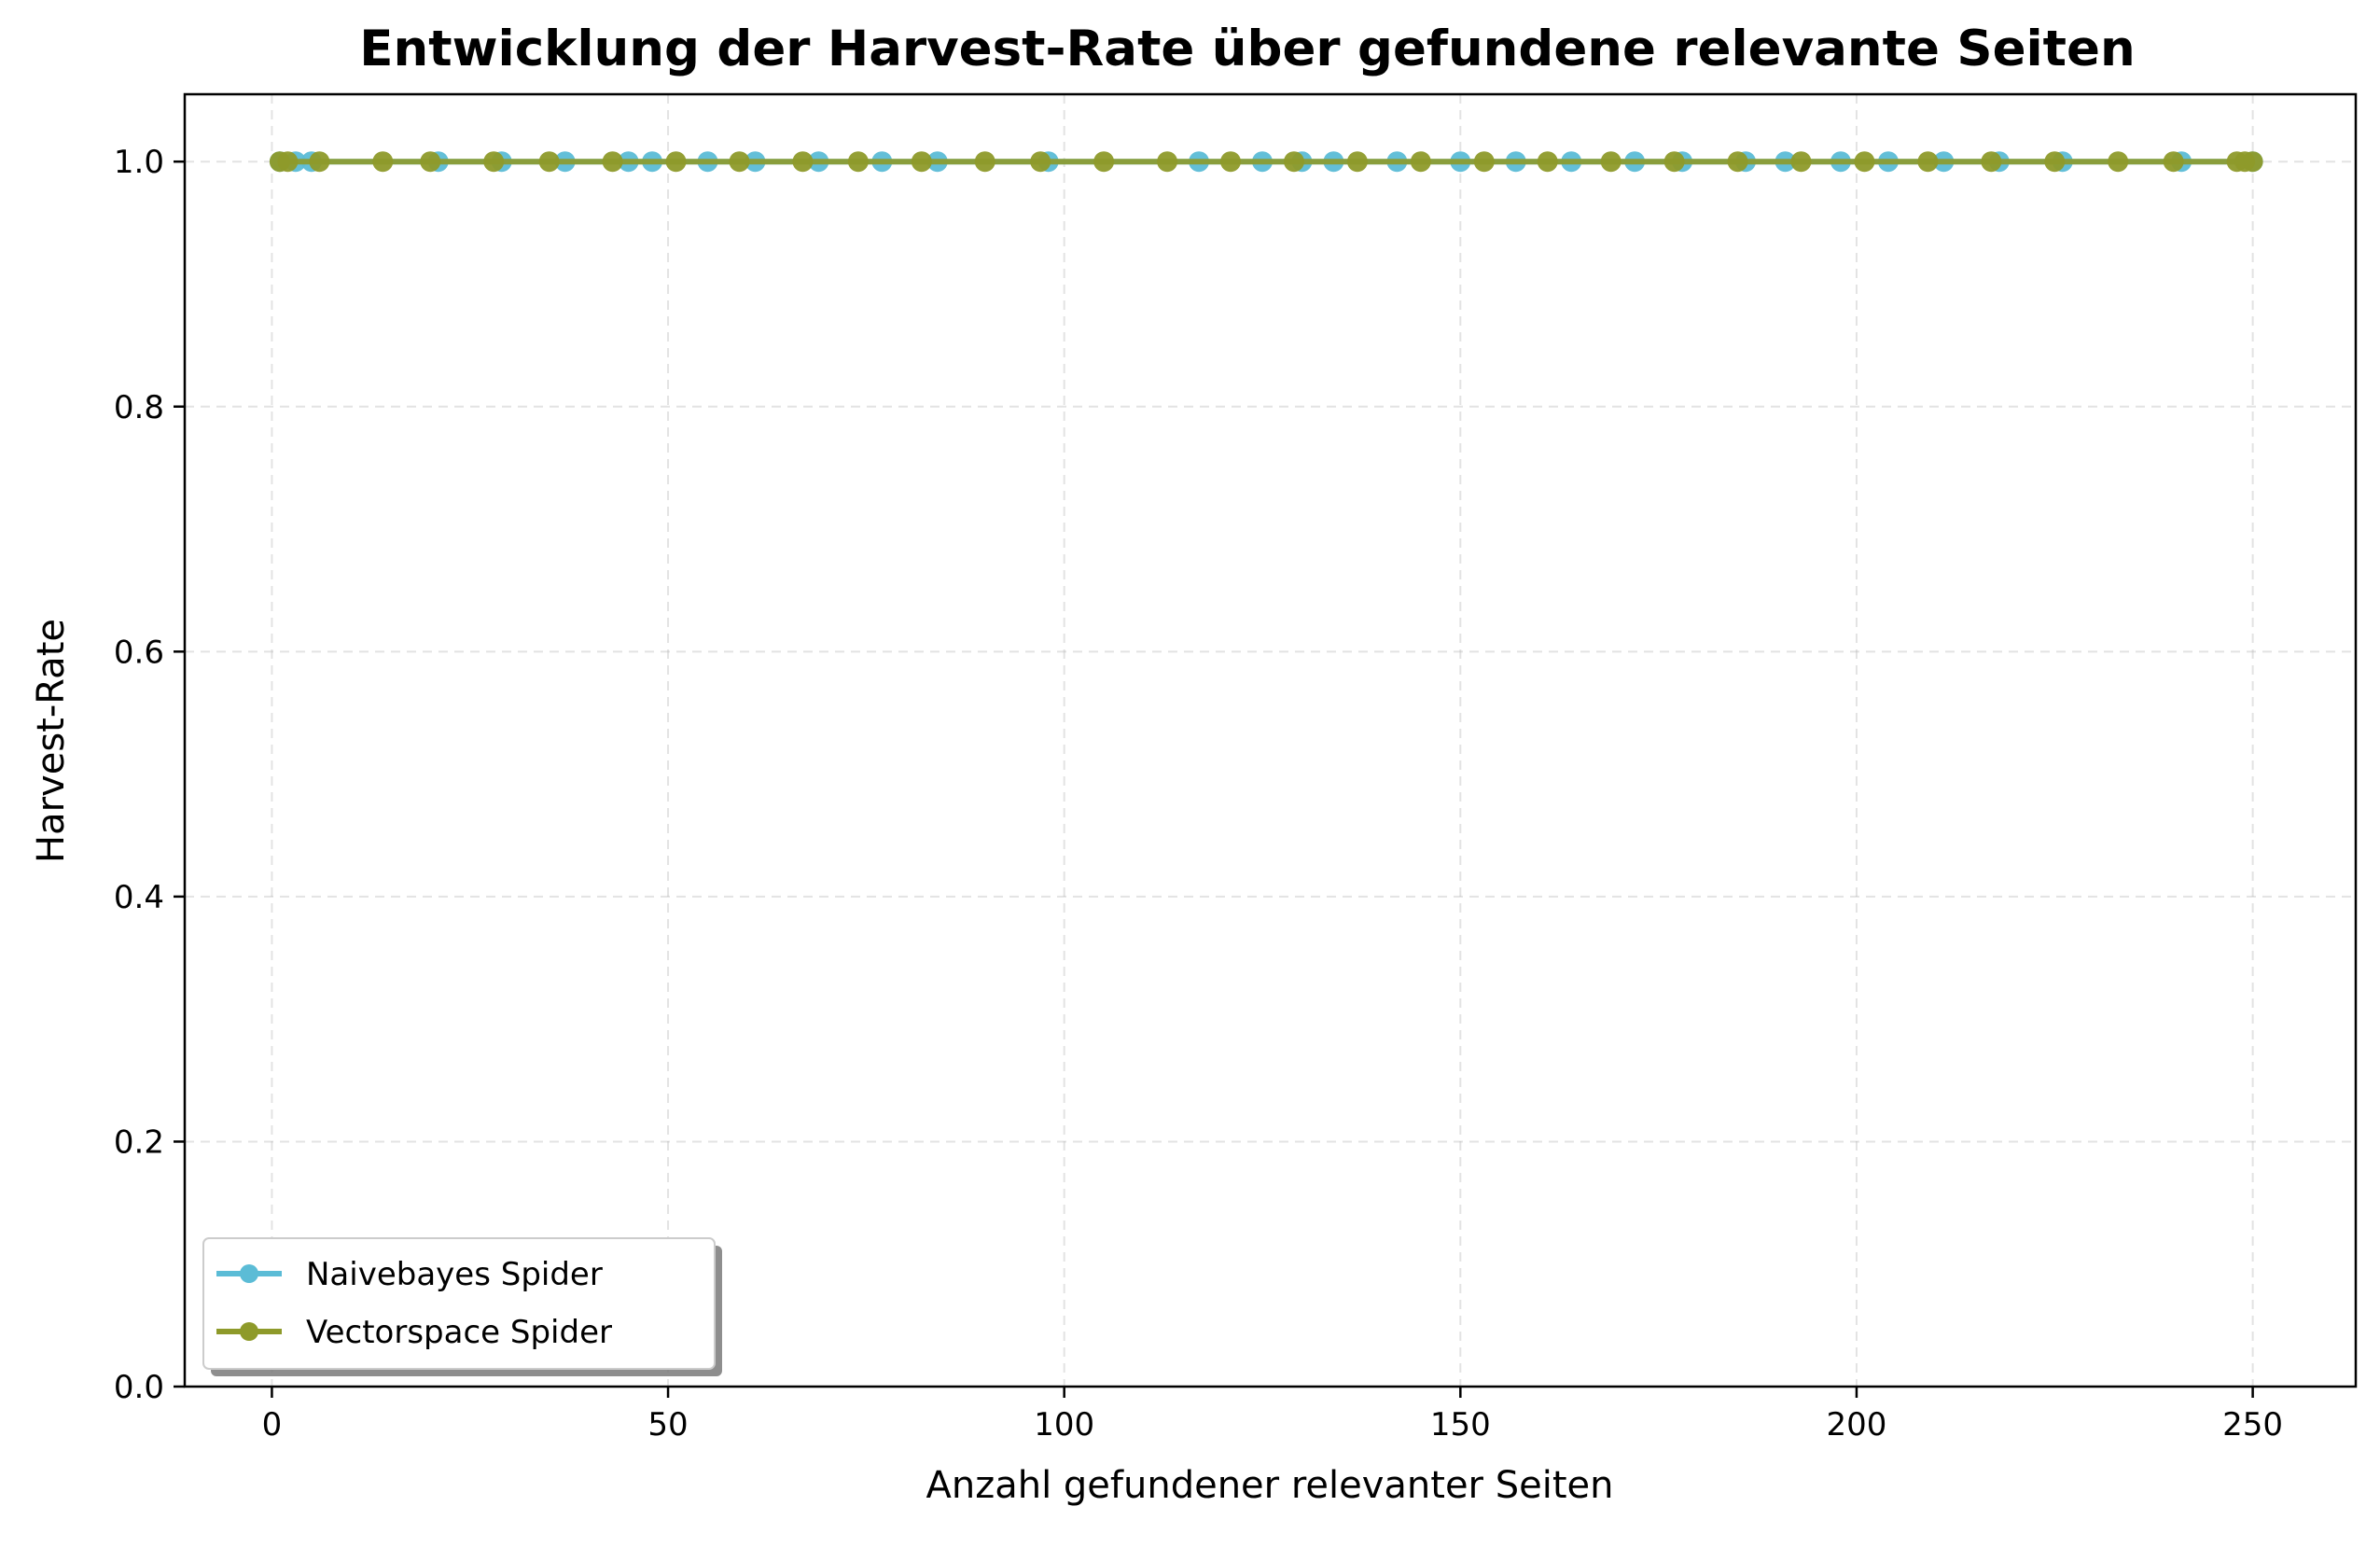  What do you see at coordinates (2252, 1424) in the screenshot?
I see `x-tick-label: 250` at bounding box center [2252, 1424].